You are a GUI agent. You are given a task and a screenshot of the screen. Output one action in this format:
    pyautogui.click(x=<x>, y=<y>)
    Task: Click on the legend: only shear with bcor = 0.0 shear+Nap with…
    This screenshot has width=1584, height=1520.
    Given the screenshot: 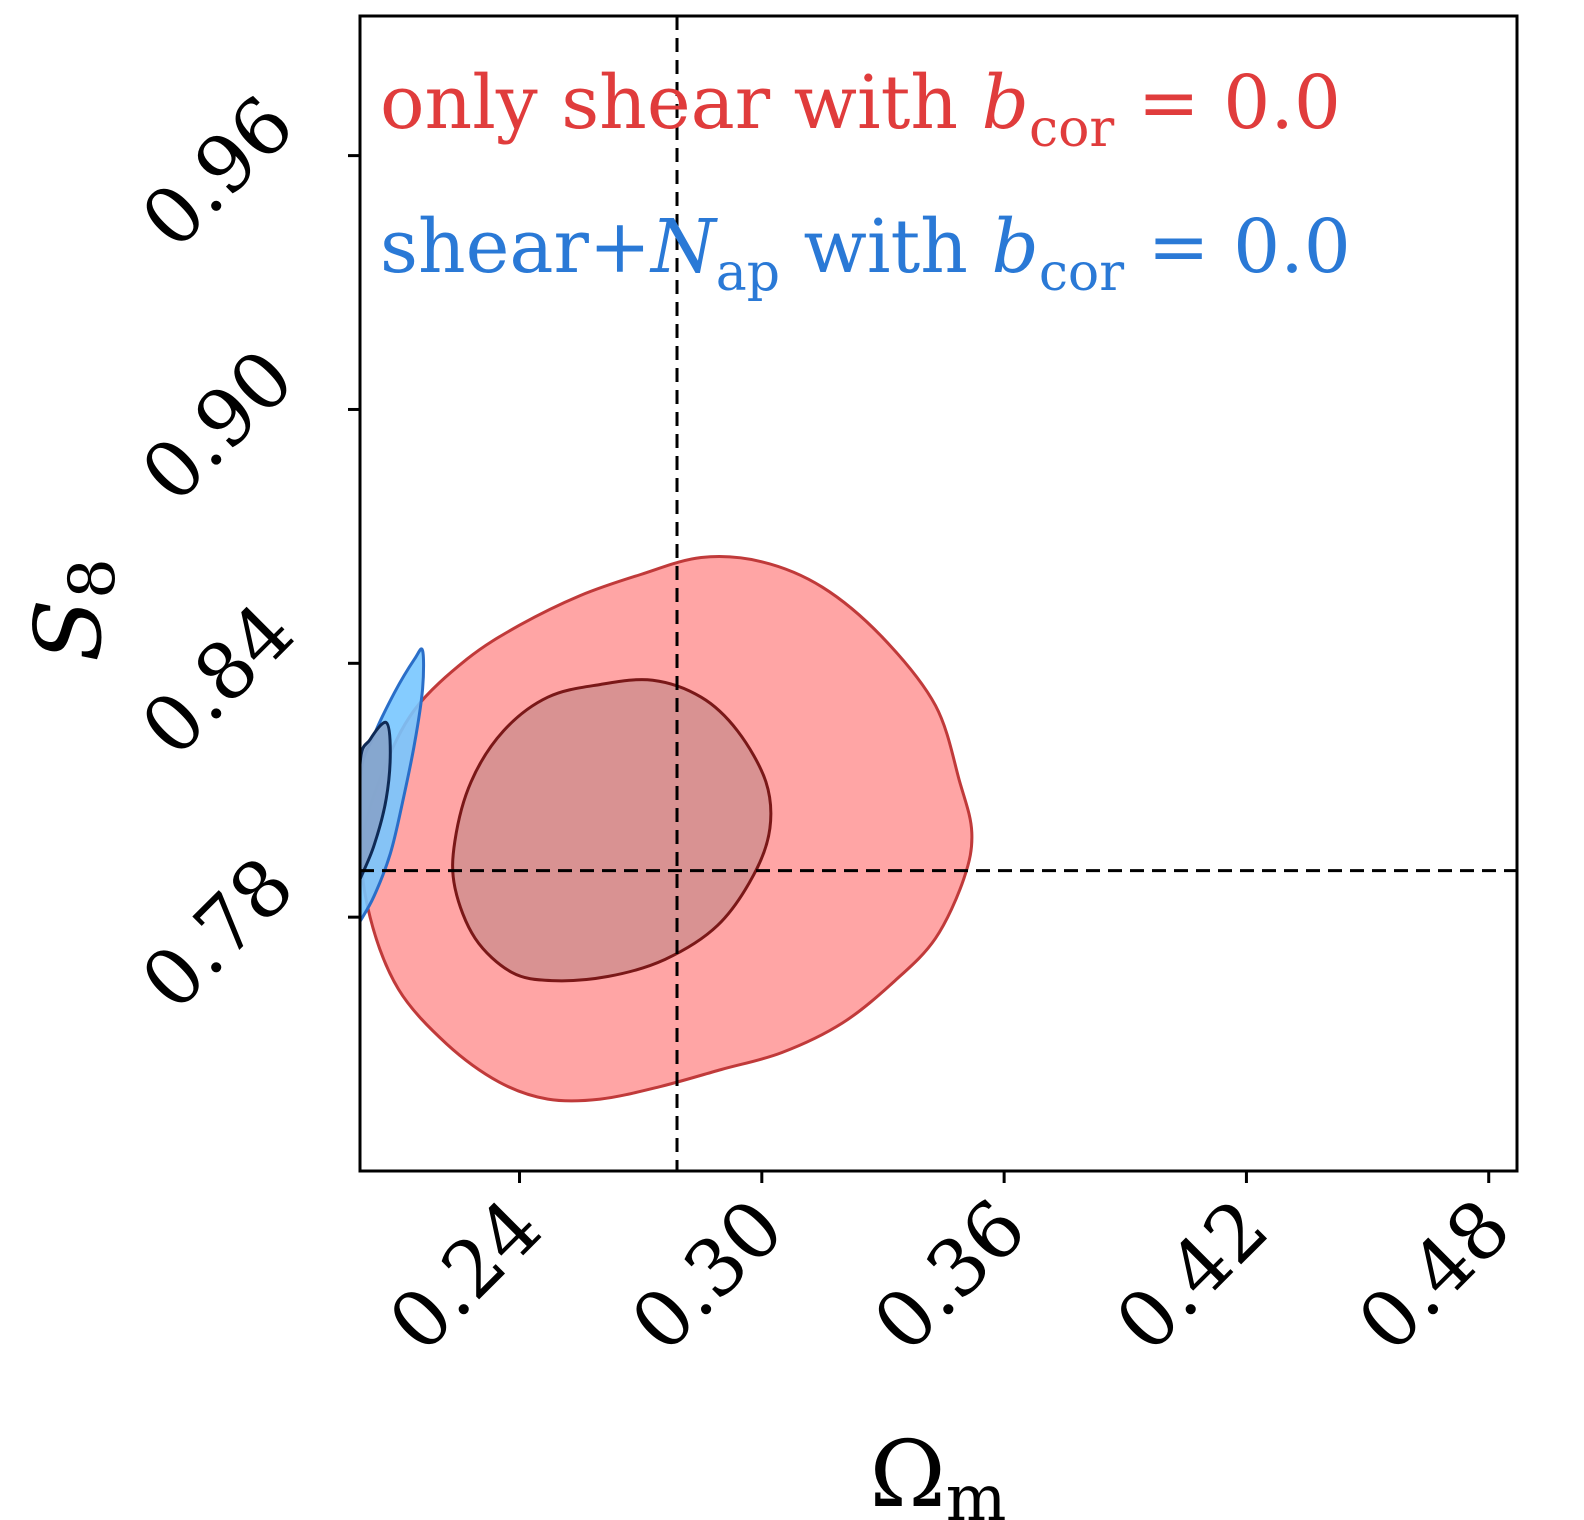 What is the action you would take?
    pyautogui.click(x=865, y=181)
    